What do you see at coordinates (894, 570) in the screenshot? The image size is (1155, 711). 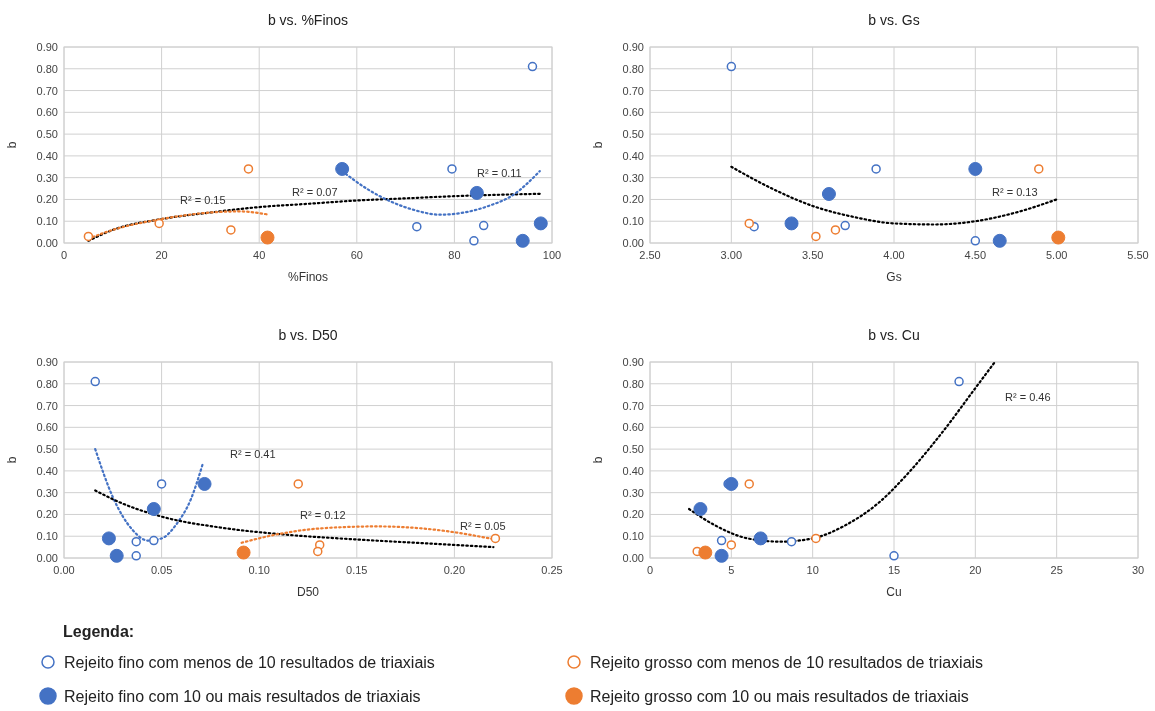 I see `x-tick-label: 15` at bounding box center [894, 570].